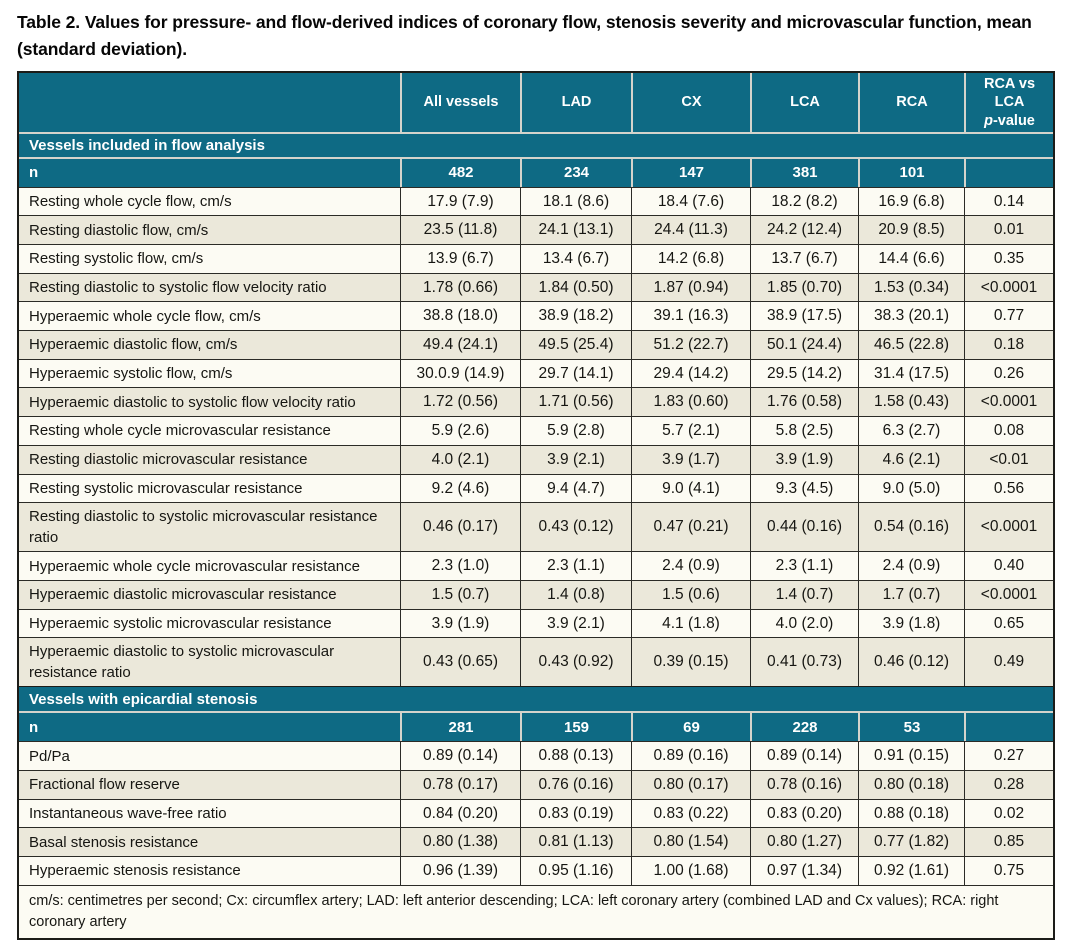 Image resolution: width=1069 pixels, height=945 pixels. What do you see at coordinates (1008, 565) in the screenshot?
I see `p-value-cell: 0.40` at bounding box center [1008, 565].